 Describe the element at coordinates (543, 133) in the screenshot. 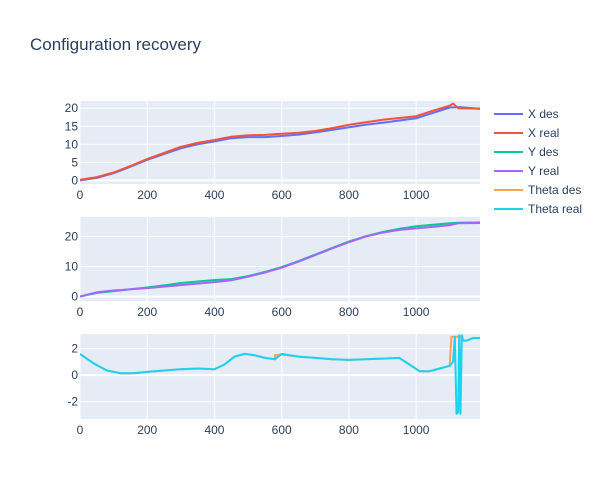

I see `legend-label: X real` at that location.